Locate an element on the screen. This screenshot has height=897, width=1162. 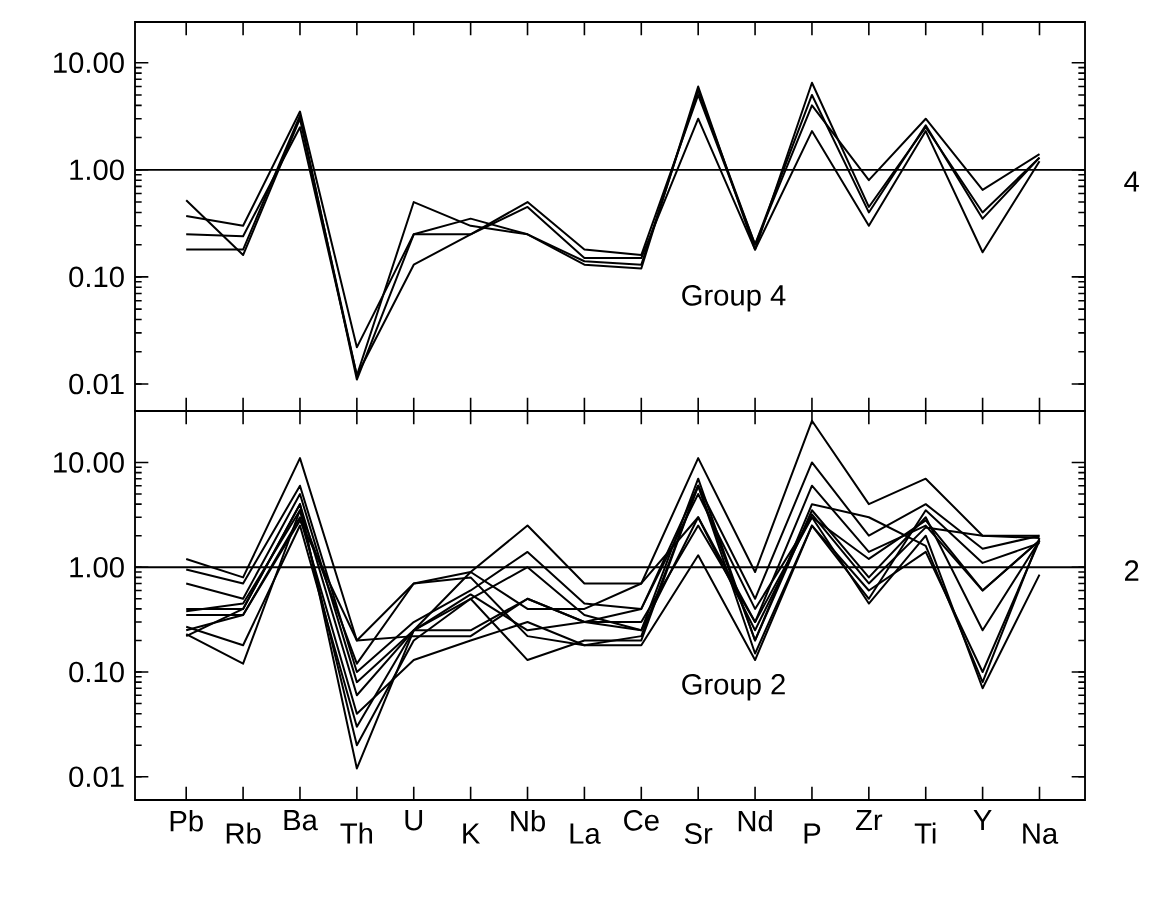
x-tick-label: Rb is located at coordinates (243, 833).